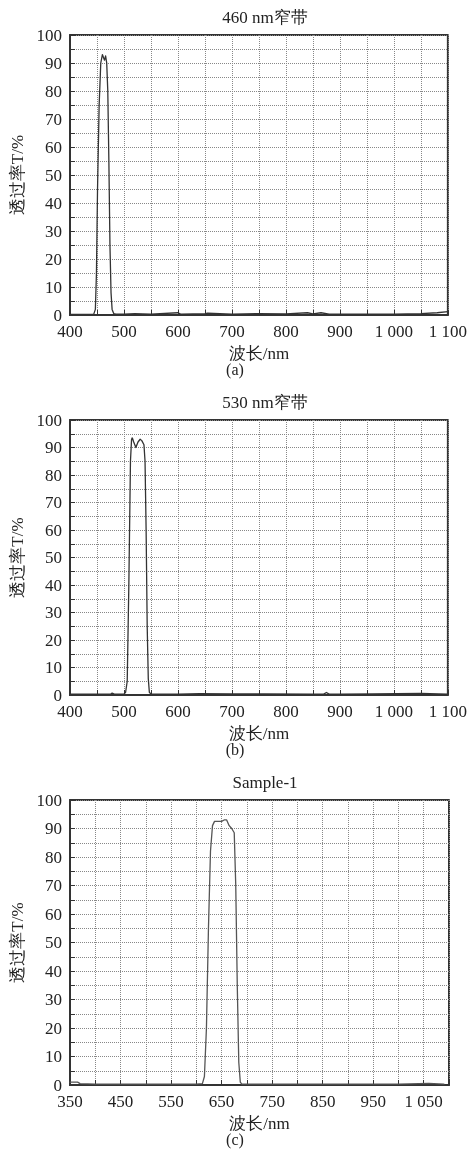 Image resolution: width=470 pixels, height=1155 pixels. What do you see at coordinates (235, 749) in the screenshot?
I see `text: (b)` at bounding box center [235, 749].